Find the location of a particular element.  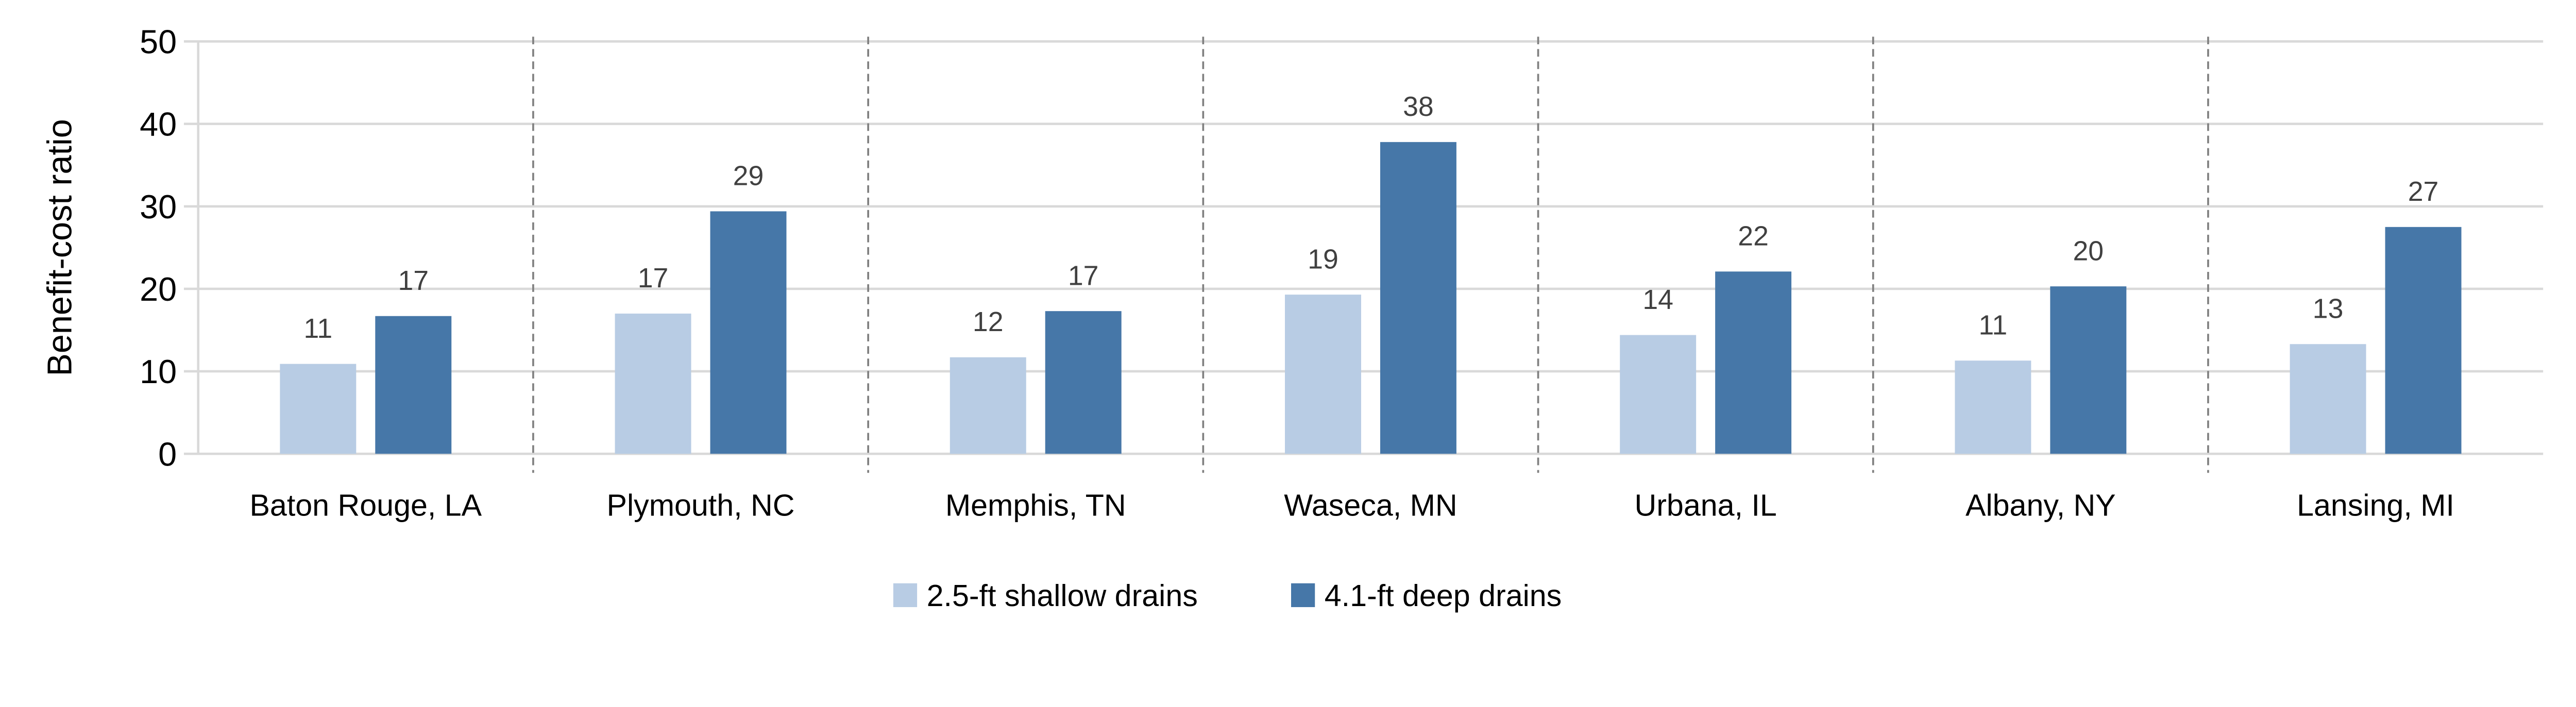

data-label: 20 is located at coordinates (2088, 250).